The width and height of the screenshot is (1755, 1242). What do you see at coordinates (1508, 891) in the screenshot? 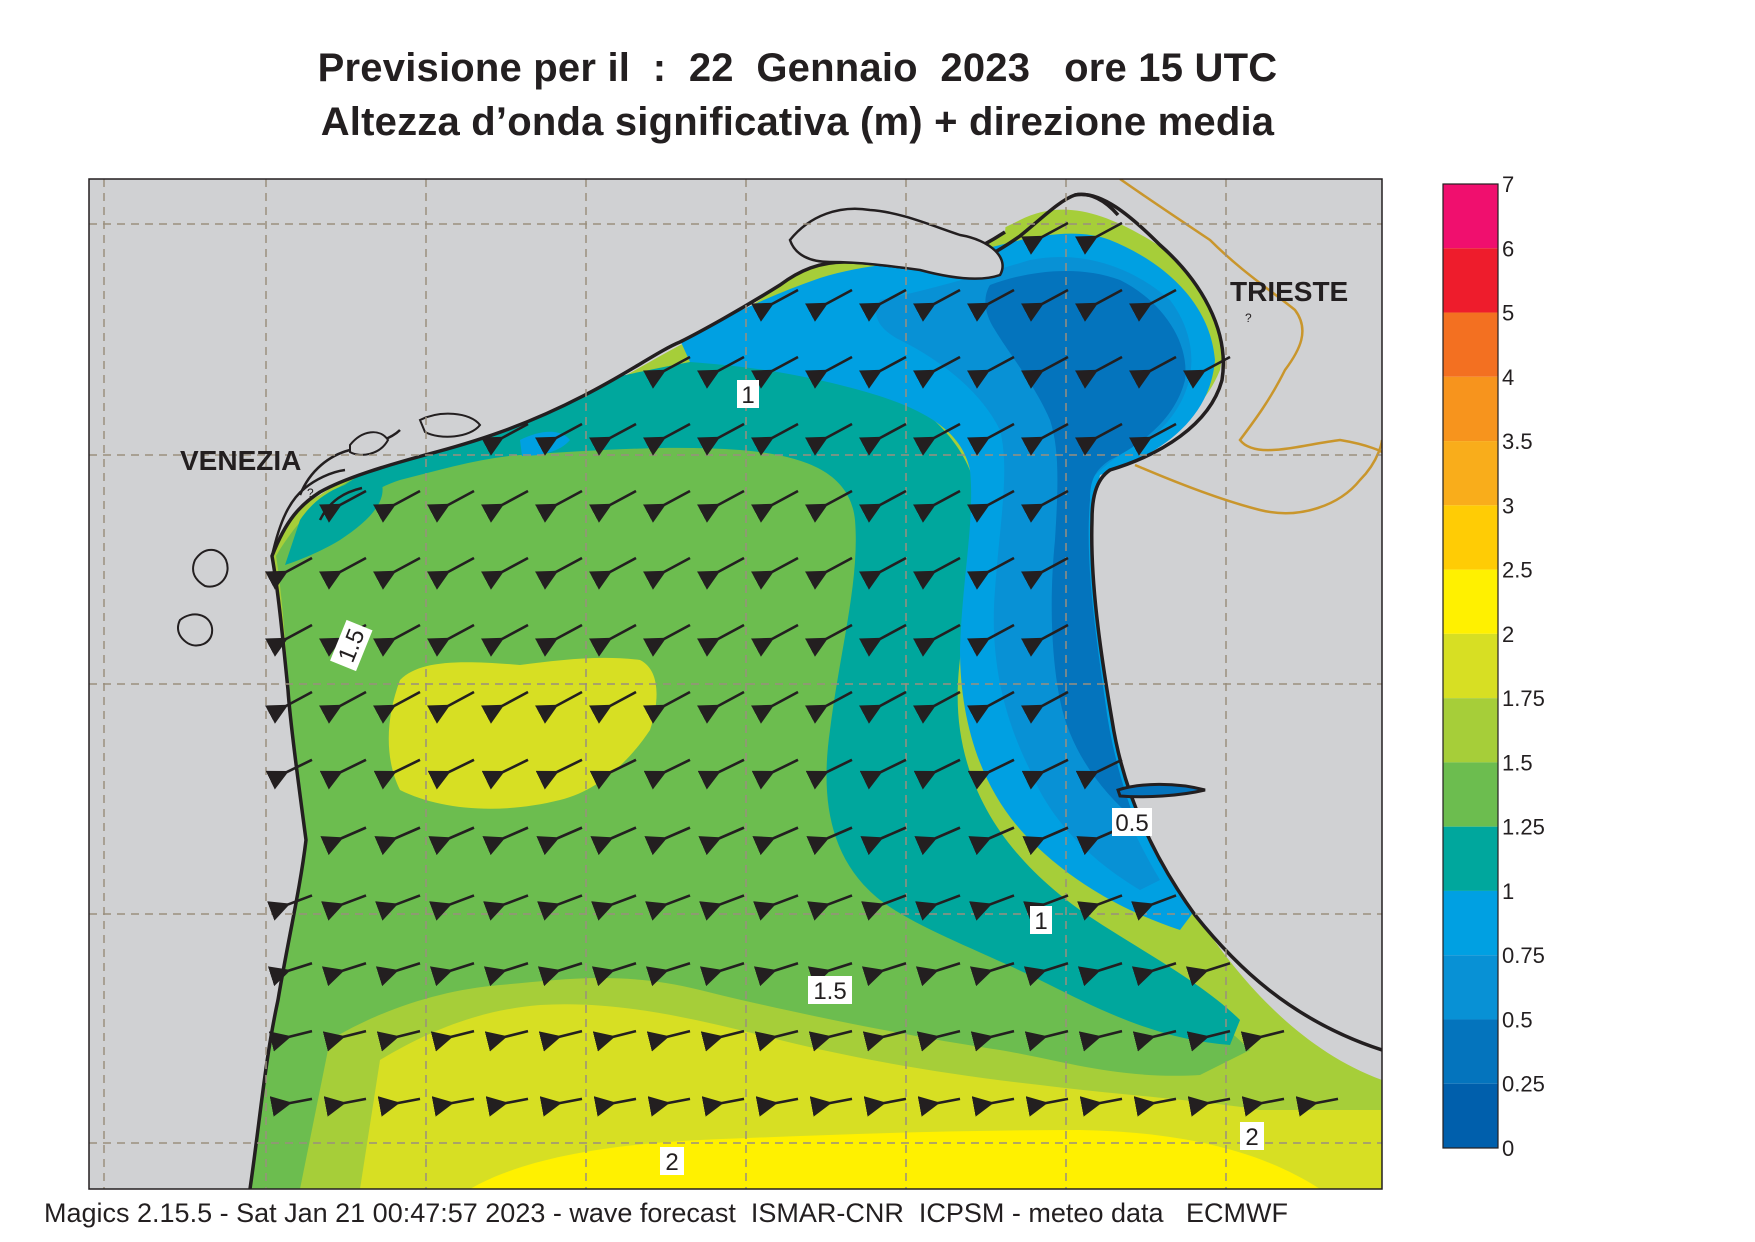
I see `legend-label: 1` at bounding box center [1508, 891].